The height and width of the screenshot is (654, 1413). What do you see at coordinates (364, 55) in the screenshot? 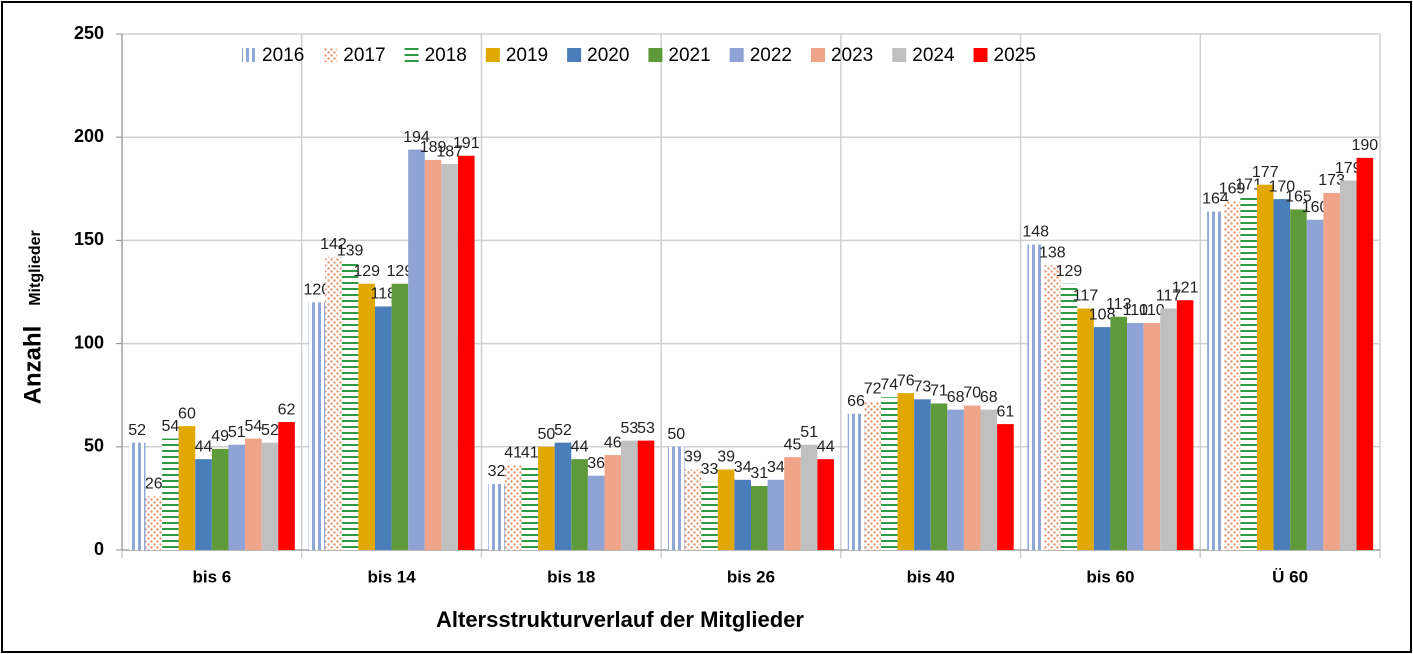
I see `legend-label: 2017` at bounding box center [364, 55].